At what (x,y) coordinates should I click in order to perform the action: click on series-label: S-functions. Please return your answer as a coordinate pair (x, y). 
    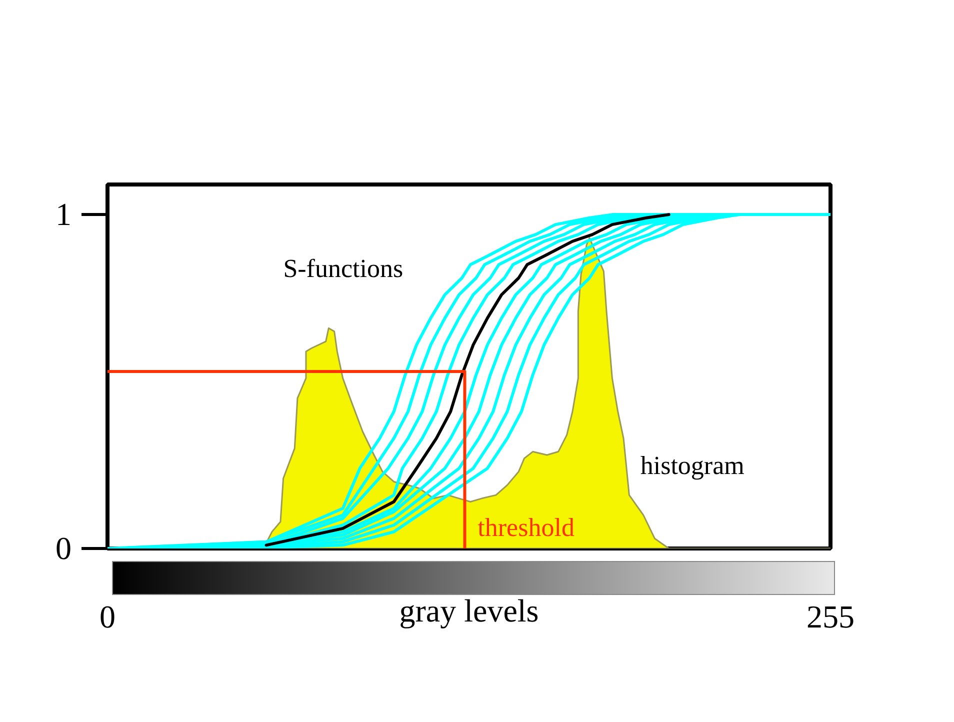
    Looking at the image, I should click on (343, 269).